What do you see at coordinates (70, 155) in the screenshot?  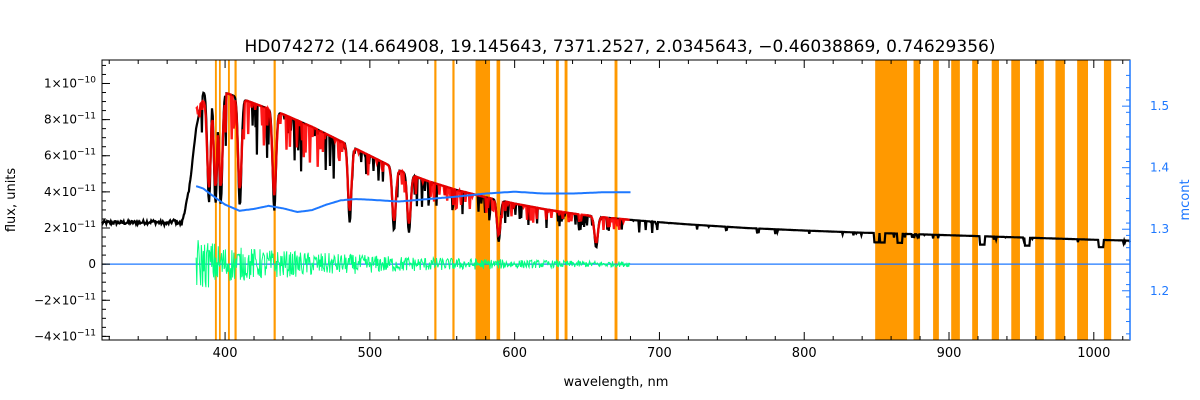 I see `y-tick-label: 6×10⁻¹¹` at bounding box center [70, 155].